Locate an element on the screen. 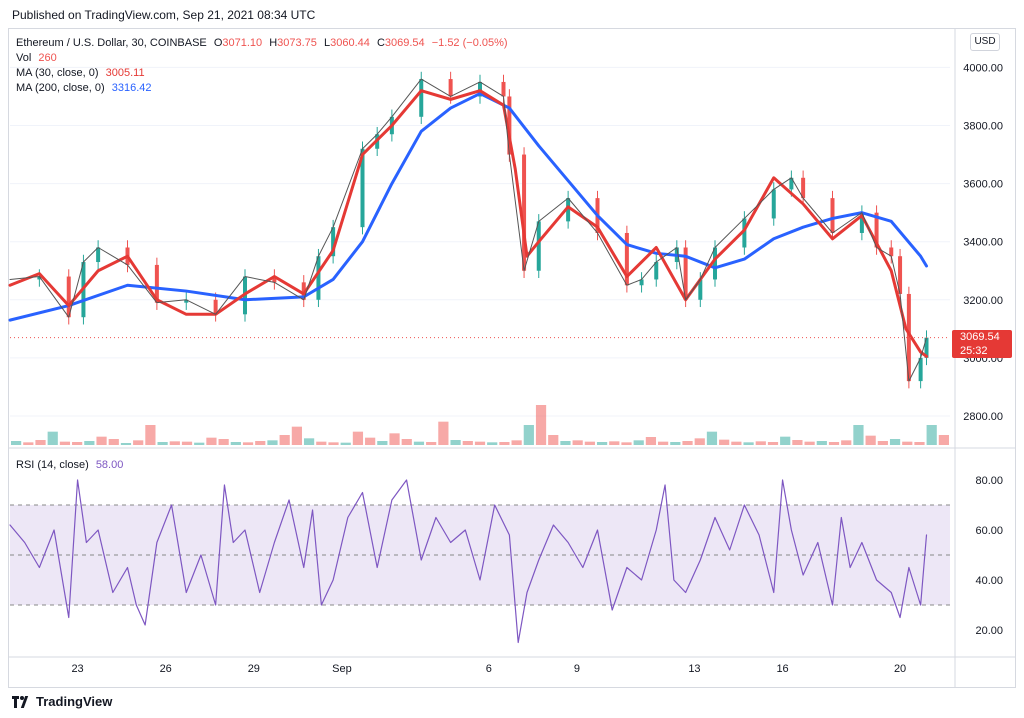 The width and height of the screenshot is (1024, 718). time-tick-label: 20 is located at coordinates (900, 669).